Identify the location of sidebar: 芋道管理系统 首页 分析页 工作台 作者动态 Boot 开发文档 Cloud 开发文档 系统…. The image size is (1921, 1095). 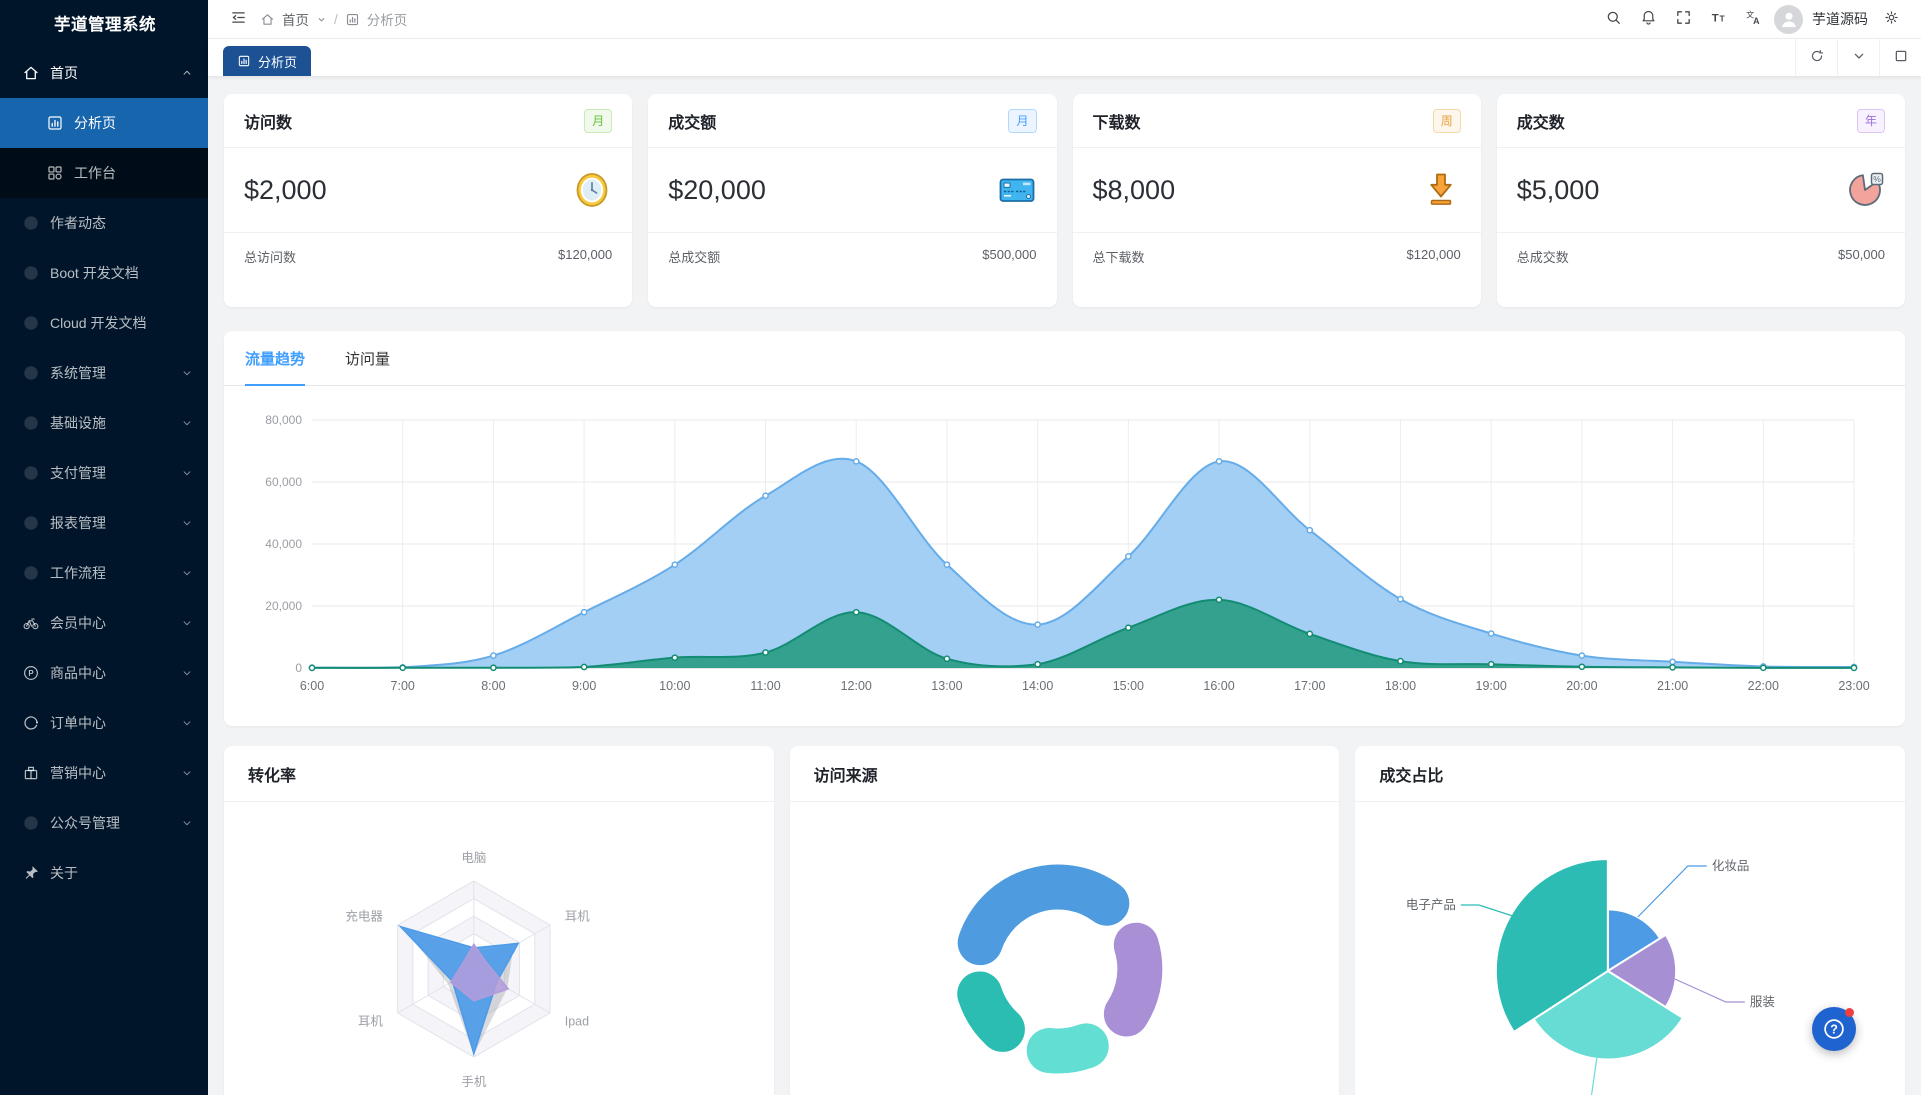
(104, 547).